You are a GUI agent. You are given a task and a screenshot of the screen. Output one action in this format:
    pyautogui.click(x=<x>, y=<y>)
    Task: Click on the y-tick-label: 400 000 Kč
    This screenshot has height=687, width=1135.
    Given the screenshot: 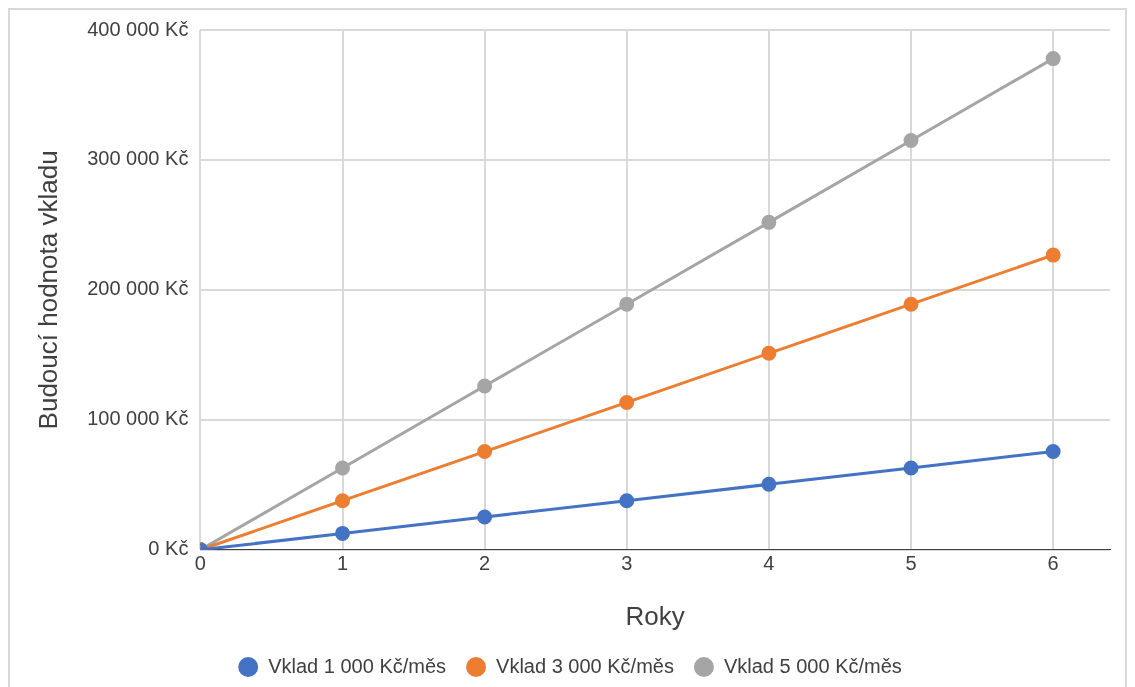 What is the action you would take?
    pyautogui.click(x=138, y=28)
    